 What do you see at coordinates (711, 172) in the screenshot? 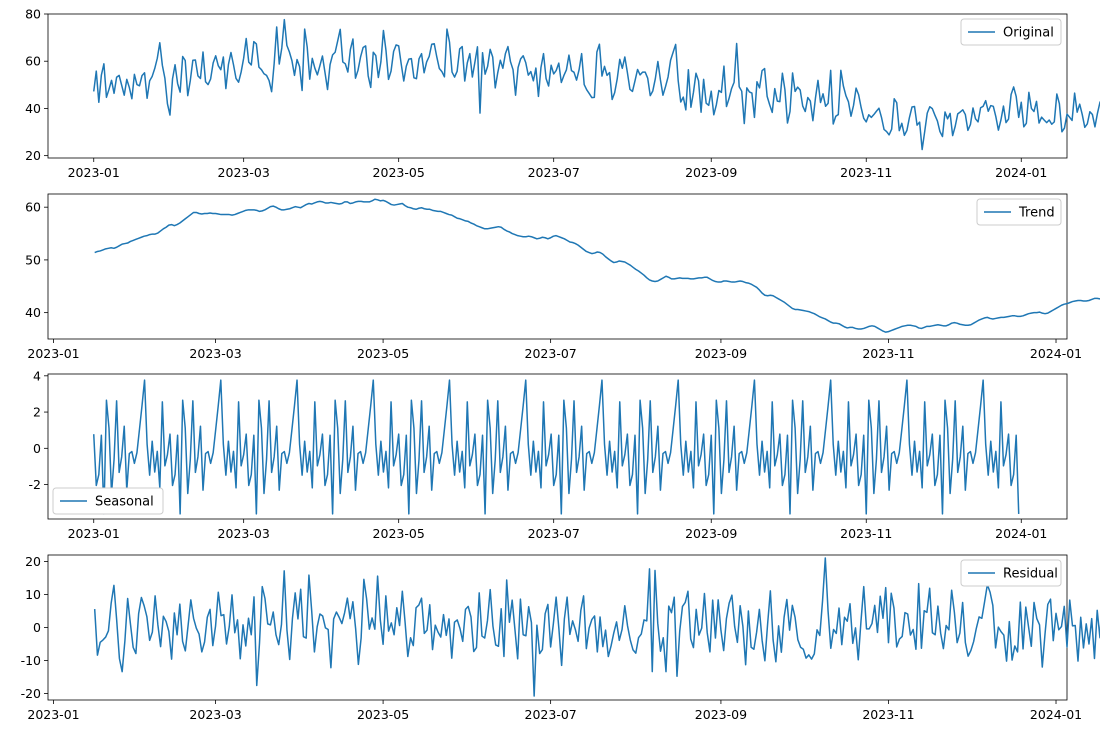
I see `original-x-tick-label: 2023-09` at bounding box center [711, 172].